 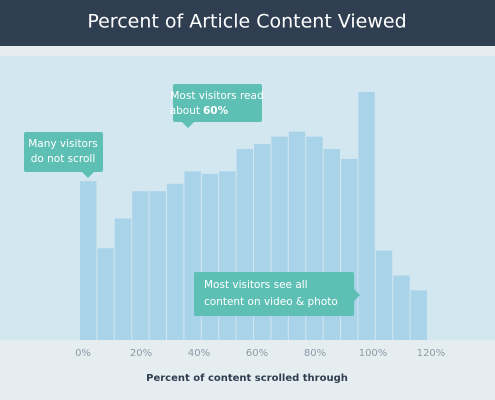 I want to click on x-tick-label: 0%, so click(x=83, y=353).